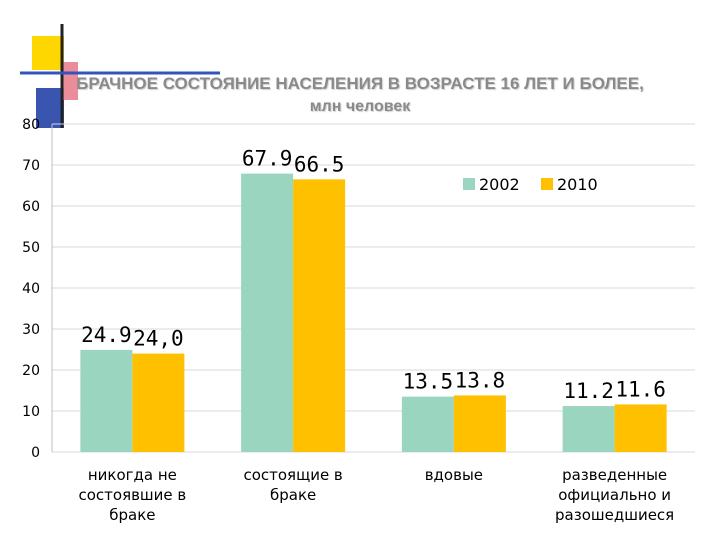  I want to click on data-label: 13.8, so click(480, 380).